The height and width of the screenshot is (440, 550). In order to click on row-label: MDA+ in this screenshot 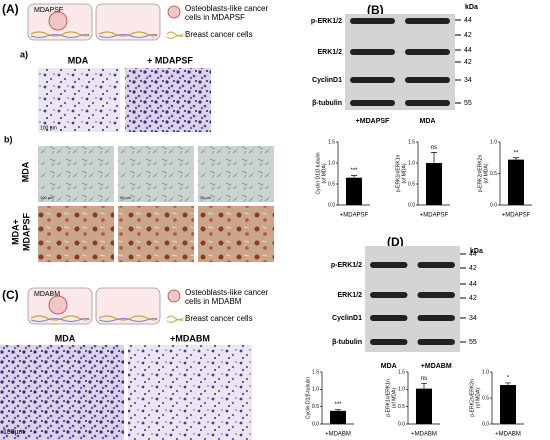, I will do `click(15, 232)`.